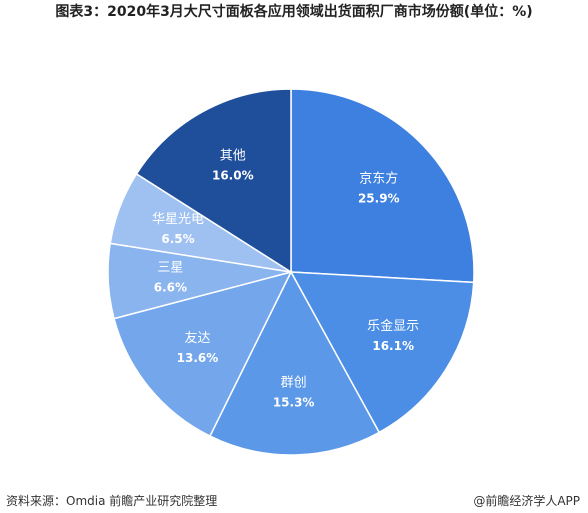 This screenshot has width=588, height=513. Describe the element at coordinates (294, 12) in the screenshot. I see `chart-title: 图表3：2020年3月大尺寸面板各应用领域出货面积厂商市场份额(单位：%)` at that location.